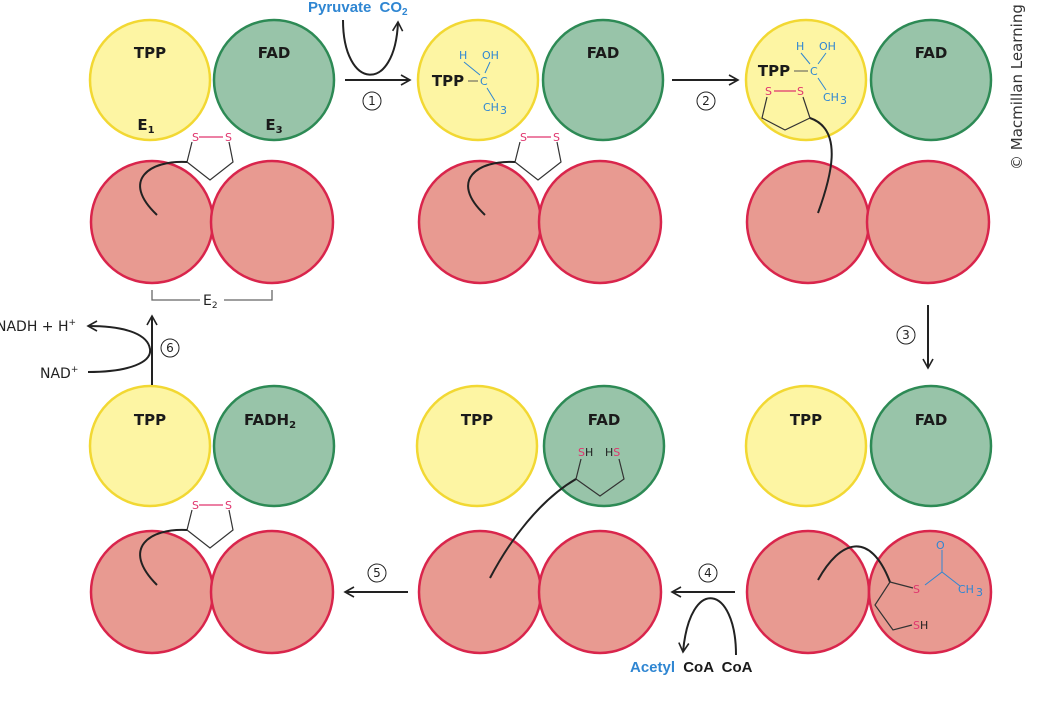  I want to click on thiol-label: SH, so click(920, 625).